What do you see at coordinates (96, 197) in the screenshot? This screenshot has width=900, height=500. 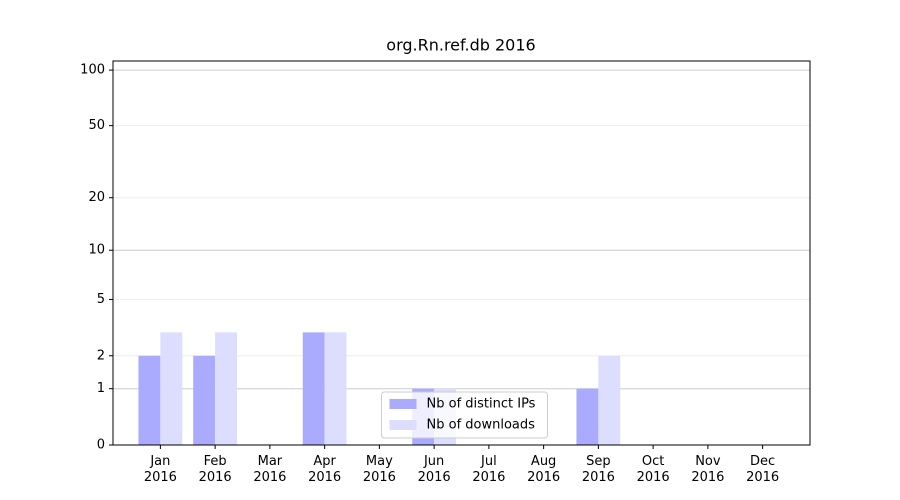 I see `y-tick-label: 20` at bounding box center [96, 197].